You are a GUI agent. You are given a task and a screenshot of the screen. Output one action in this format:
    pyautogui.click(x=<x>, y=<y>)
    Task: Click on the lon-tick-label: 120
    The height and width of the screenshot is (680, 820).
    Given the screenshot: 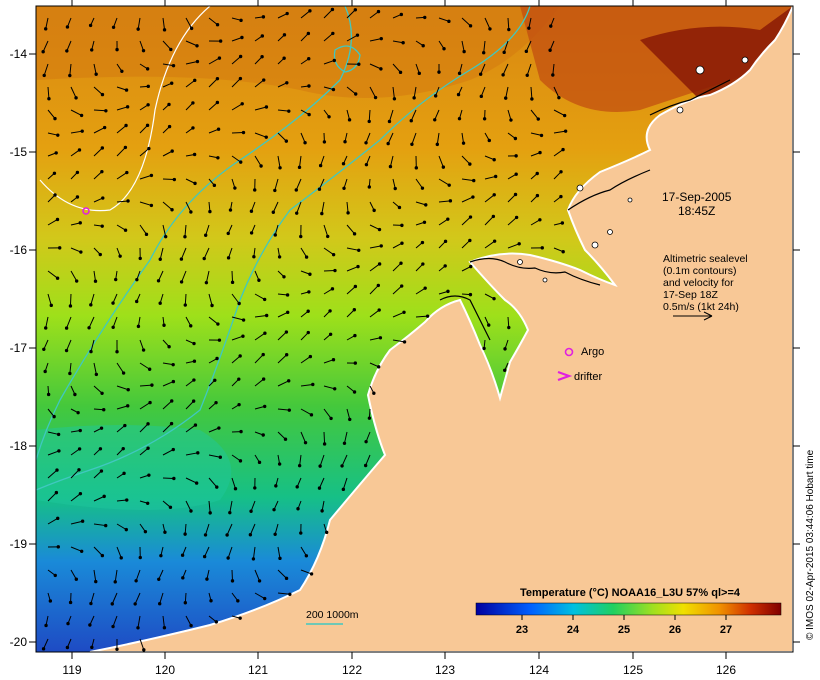 What is the action you would take?
    pyautogui.click(x=165, y=670)
    